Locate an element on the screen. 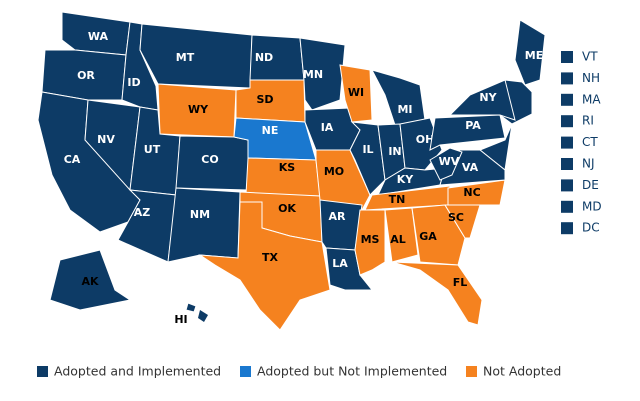  legend-label: Adopted but Not Implemented is located at coordinates (352, 371).